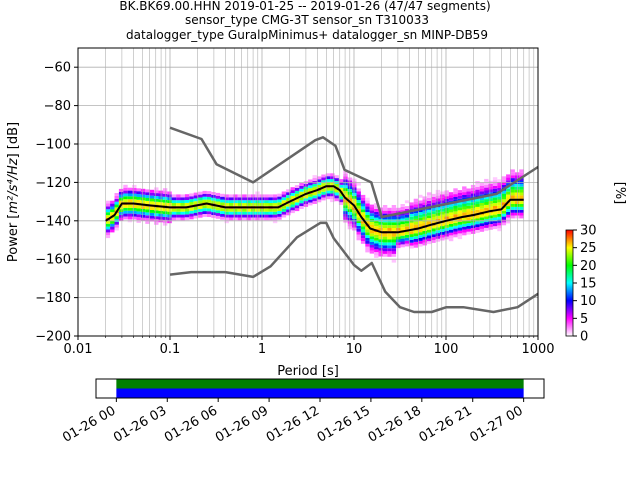 This screenshot has width=640, height=480. Describe the element at coordinates (57, 68) in the screenshot. I see `y-tick-label: −60` at that location.